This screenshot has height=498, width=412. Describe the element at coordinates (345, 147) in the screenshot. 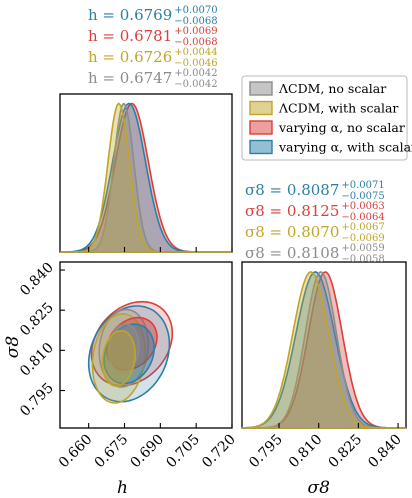

I see `legend-label-varying_with_scalar: varying α, with scalar` at that location.